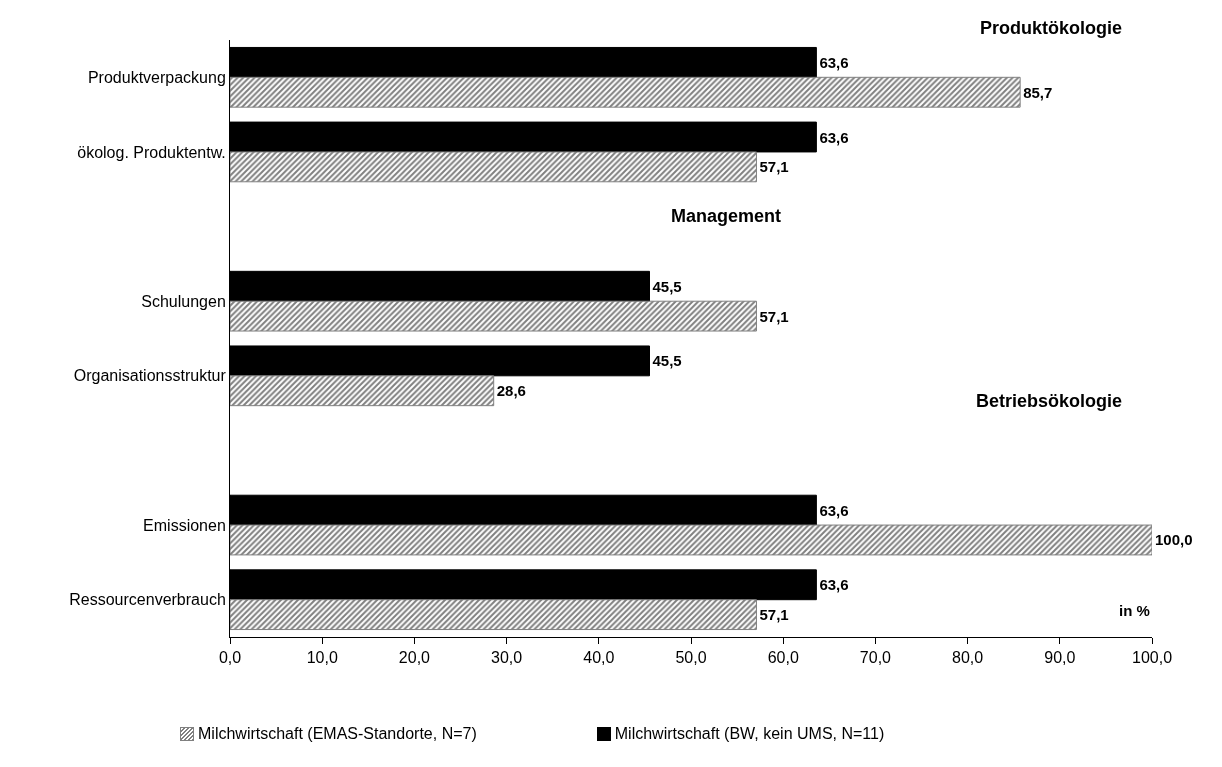  What do you see at coordinates (1134, 610) in the screenshot?
I see `annotation: in %` at bounding box center [1134, 610].